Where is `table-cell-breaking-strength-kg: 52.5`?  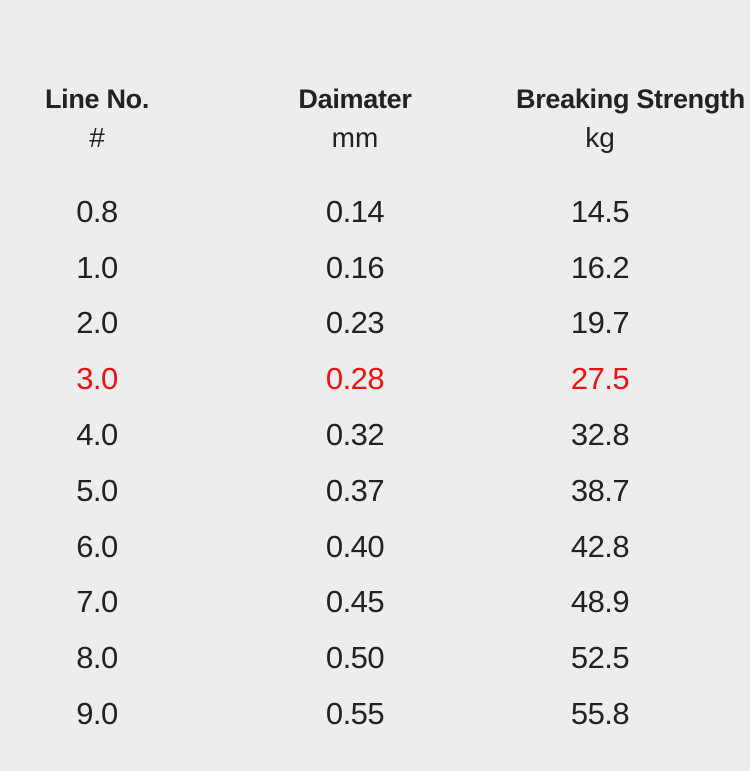
table-cell-breaking-strength-kg: 52.5 is located at coordinates (600, 658).